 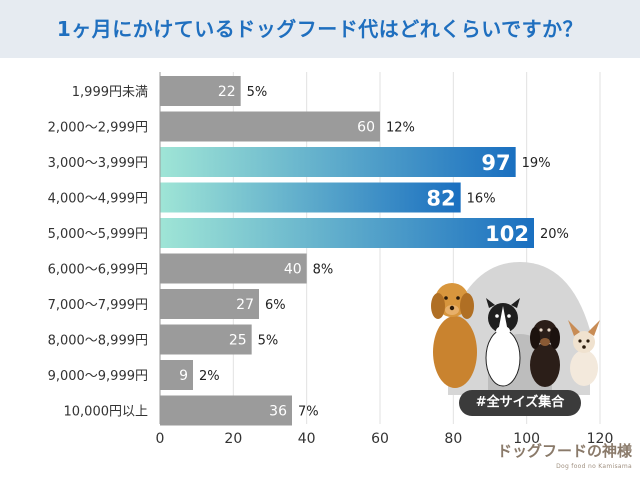 I want to click on value-label: 9, so click(x=183, y=376).